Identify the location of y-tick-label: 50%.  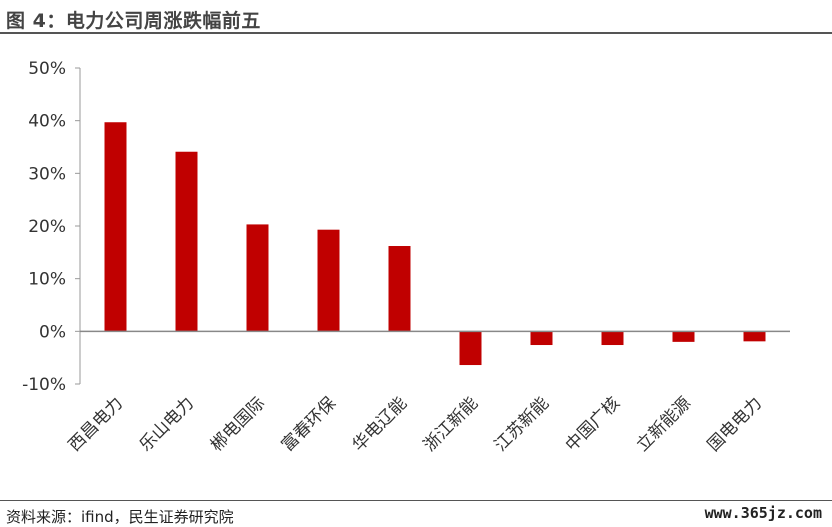
(47, 69).